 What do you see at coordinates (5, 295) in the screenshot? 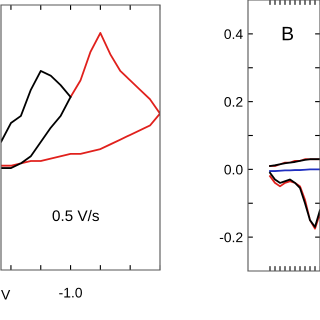
I see `x-axis-title: V` at bounding box center [5, 295].